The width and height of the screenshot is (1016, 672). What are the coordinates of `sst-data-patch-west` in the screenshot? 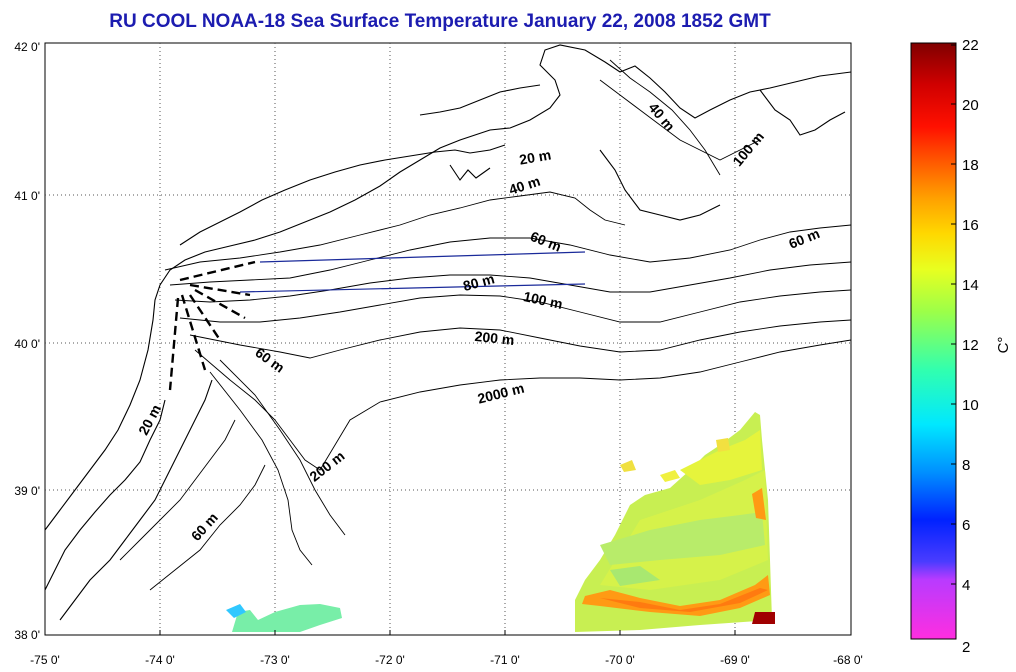 It's located at (284, 618).